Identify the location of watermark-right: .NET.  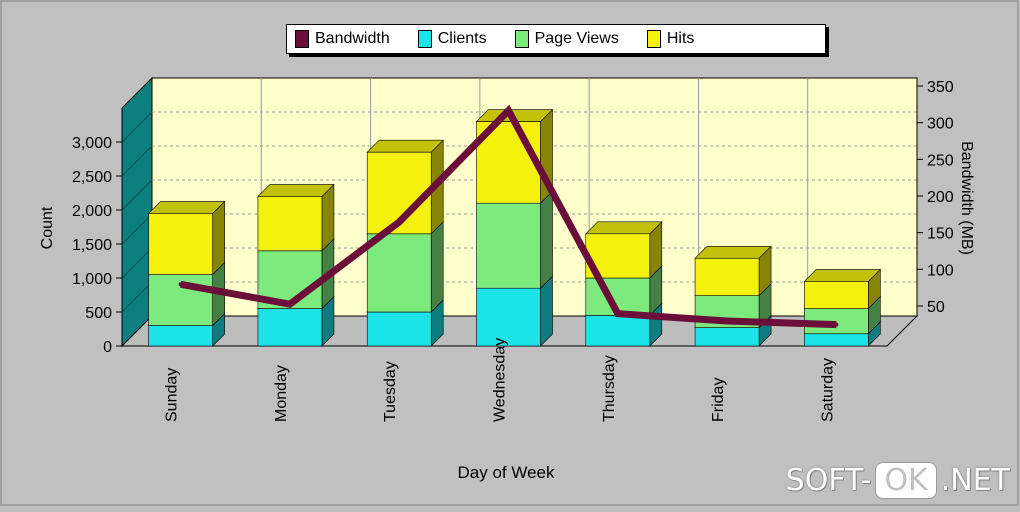
(975, 480).